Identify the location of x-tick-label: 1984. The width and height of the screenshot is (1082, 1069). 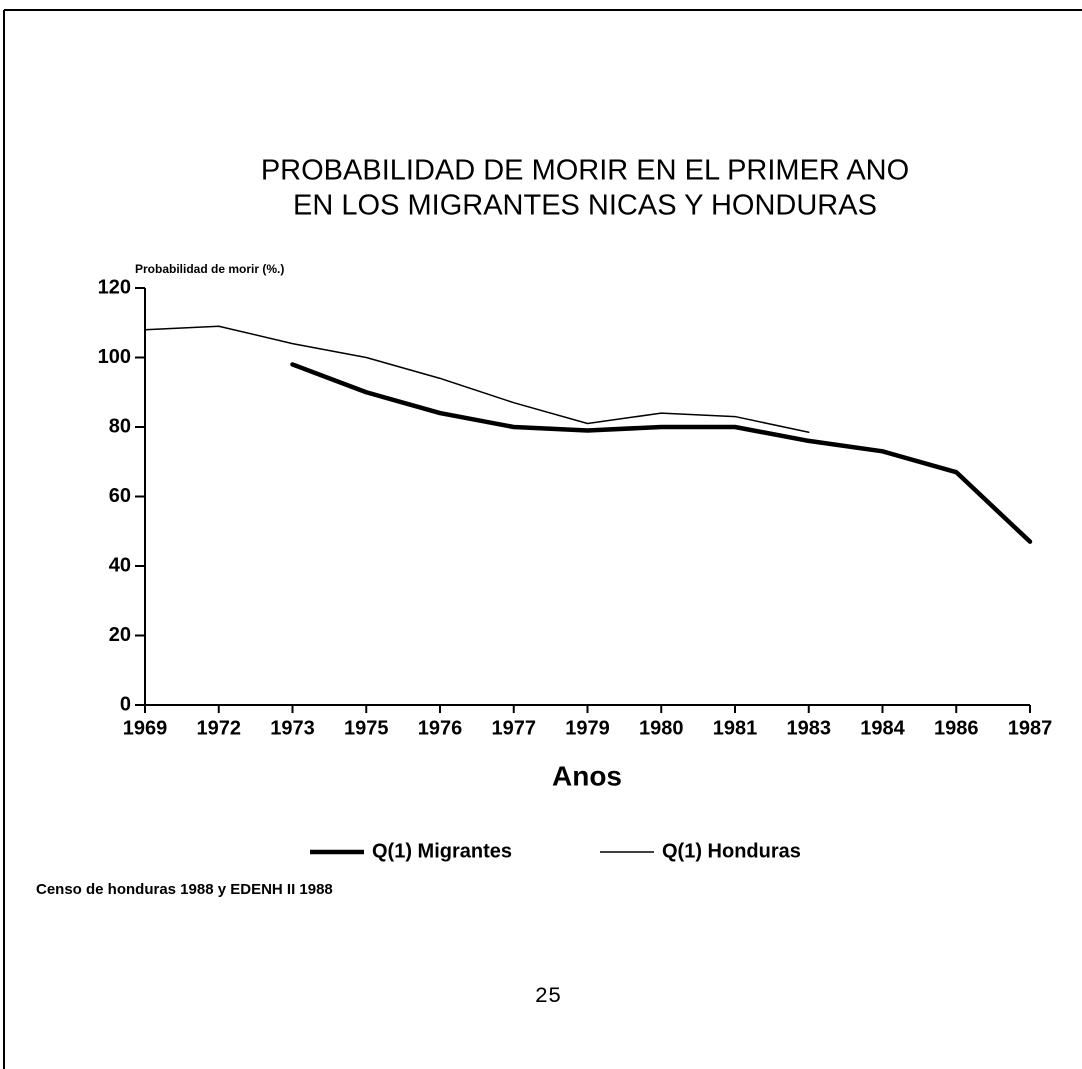
(882, 728).